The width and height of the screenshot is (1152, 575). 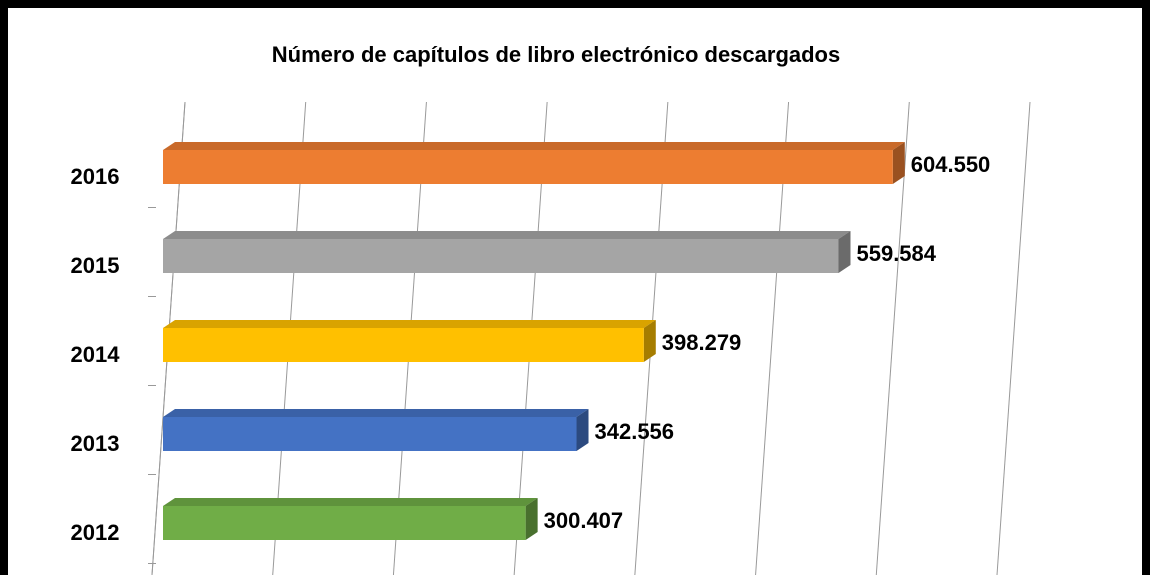 I want to click on y-tick-label: 2013, so click(x=95, y=443).